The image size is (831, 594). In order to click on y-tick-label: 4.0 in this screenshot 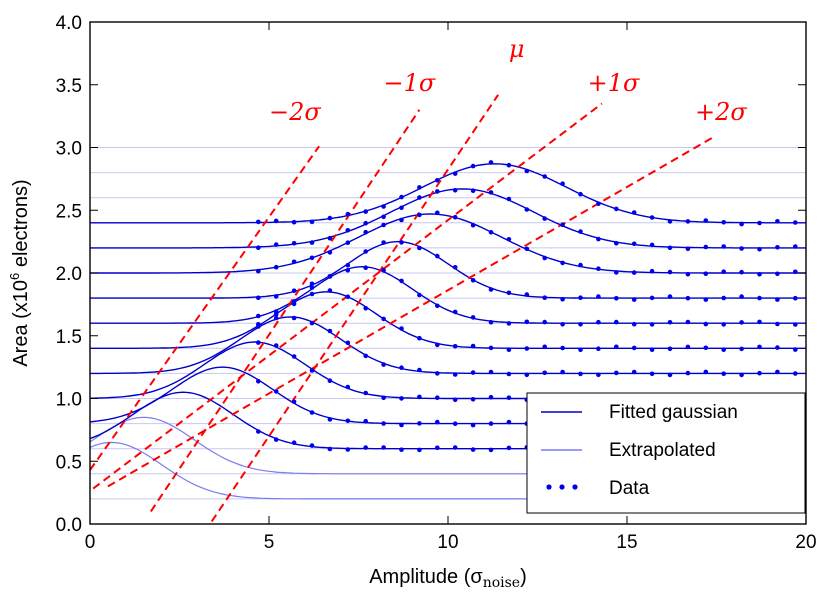, I will do `click(69, 23)`.